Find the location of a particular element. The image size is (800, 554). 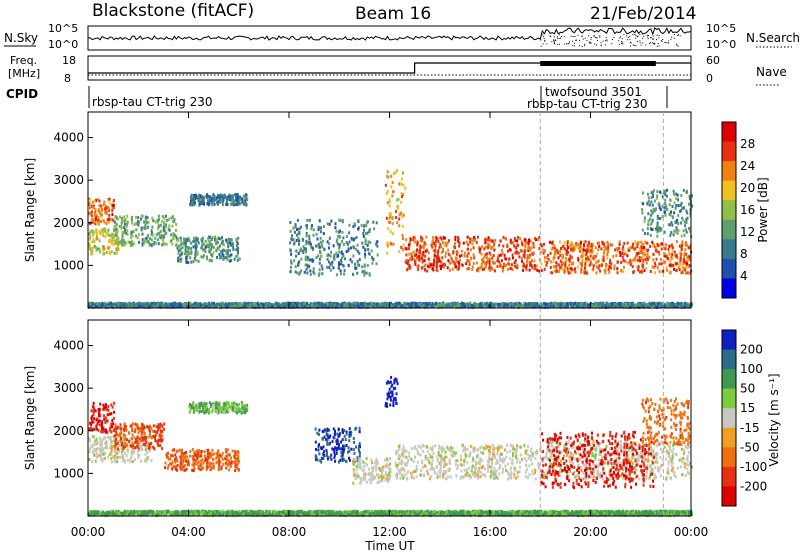

power-ytick-label: 2000 is located at coordinates (68, 223).